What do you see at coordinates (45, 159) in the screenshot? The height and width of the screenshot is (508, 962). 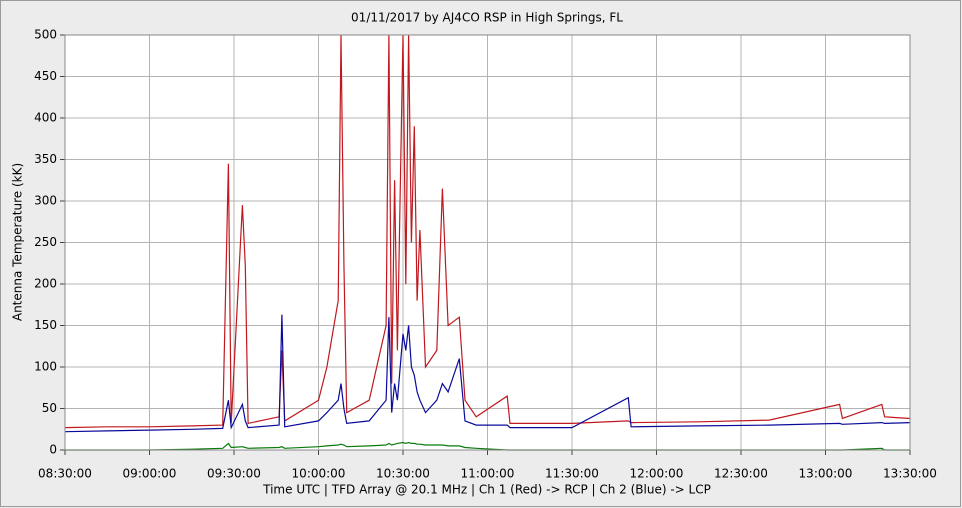 I see `y-tick-label: 350` at bounding box center [45, 159].